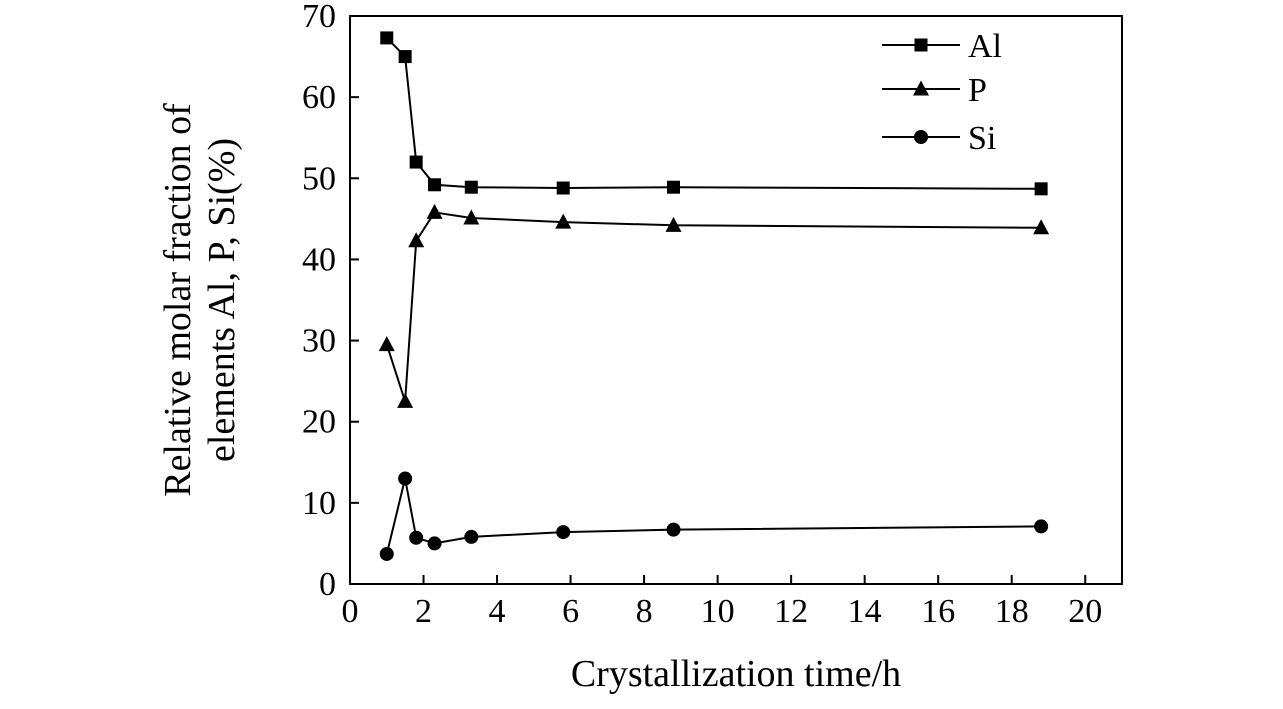  Describe the element at coordinates (1085, 611) in the screenshot. I see `x-tick-label: 20` at that location.